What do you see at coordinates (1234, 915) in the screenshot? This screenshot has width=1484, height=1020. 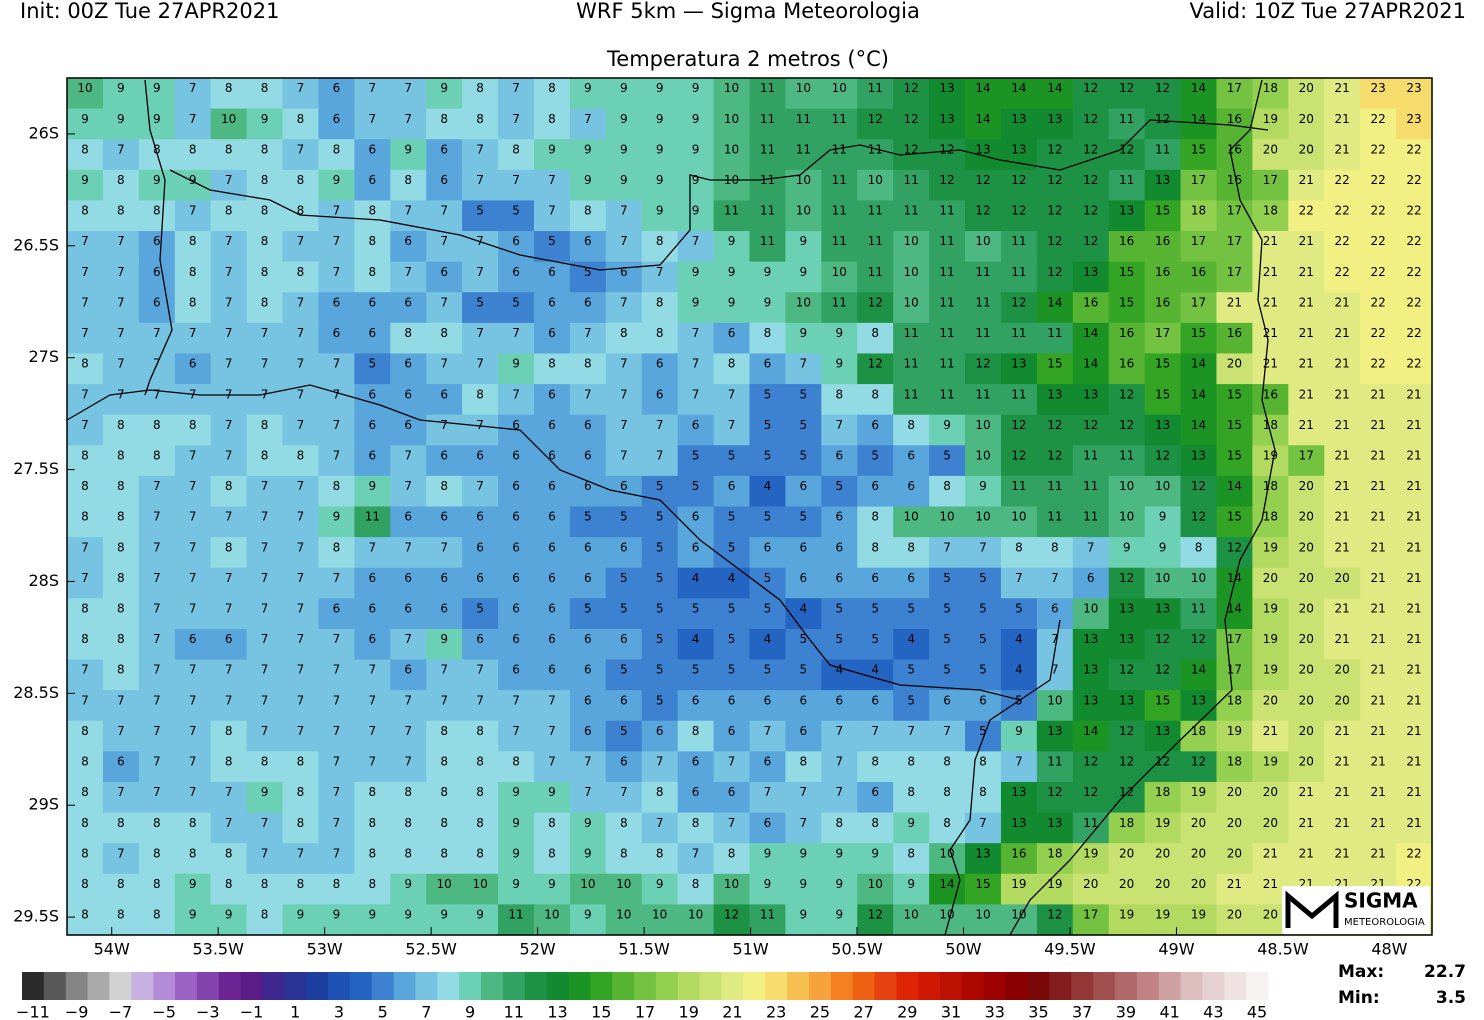 I see `cell-value: 20` at bounding box center [1234, 915].